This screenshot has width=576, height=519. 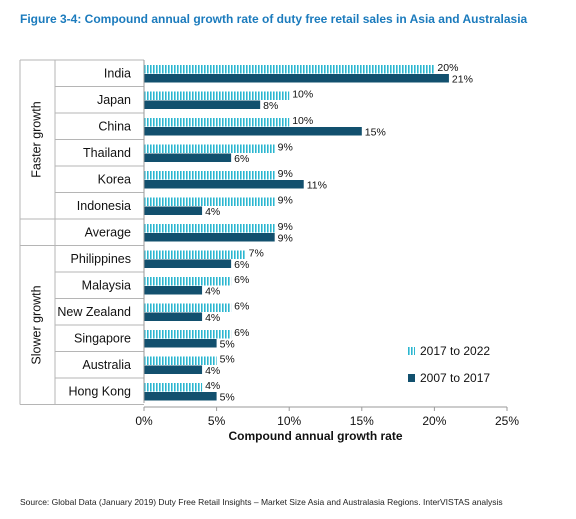 I want to click on x-tick-label: 15%, so click(x=362, y=421).